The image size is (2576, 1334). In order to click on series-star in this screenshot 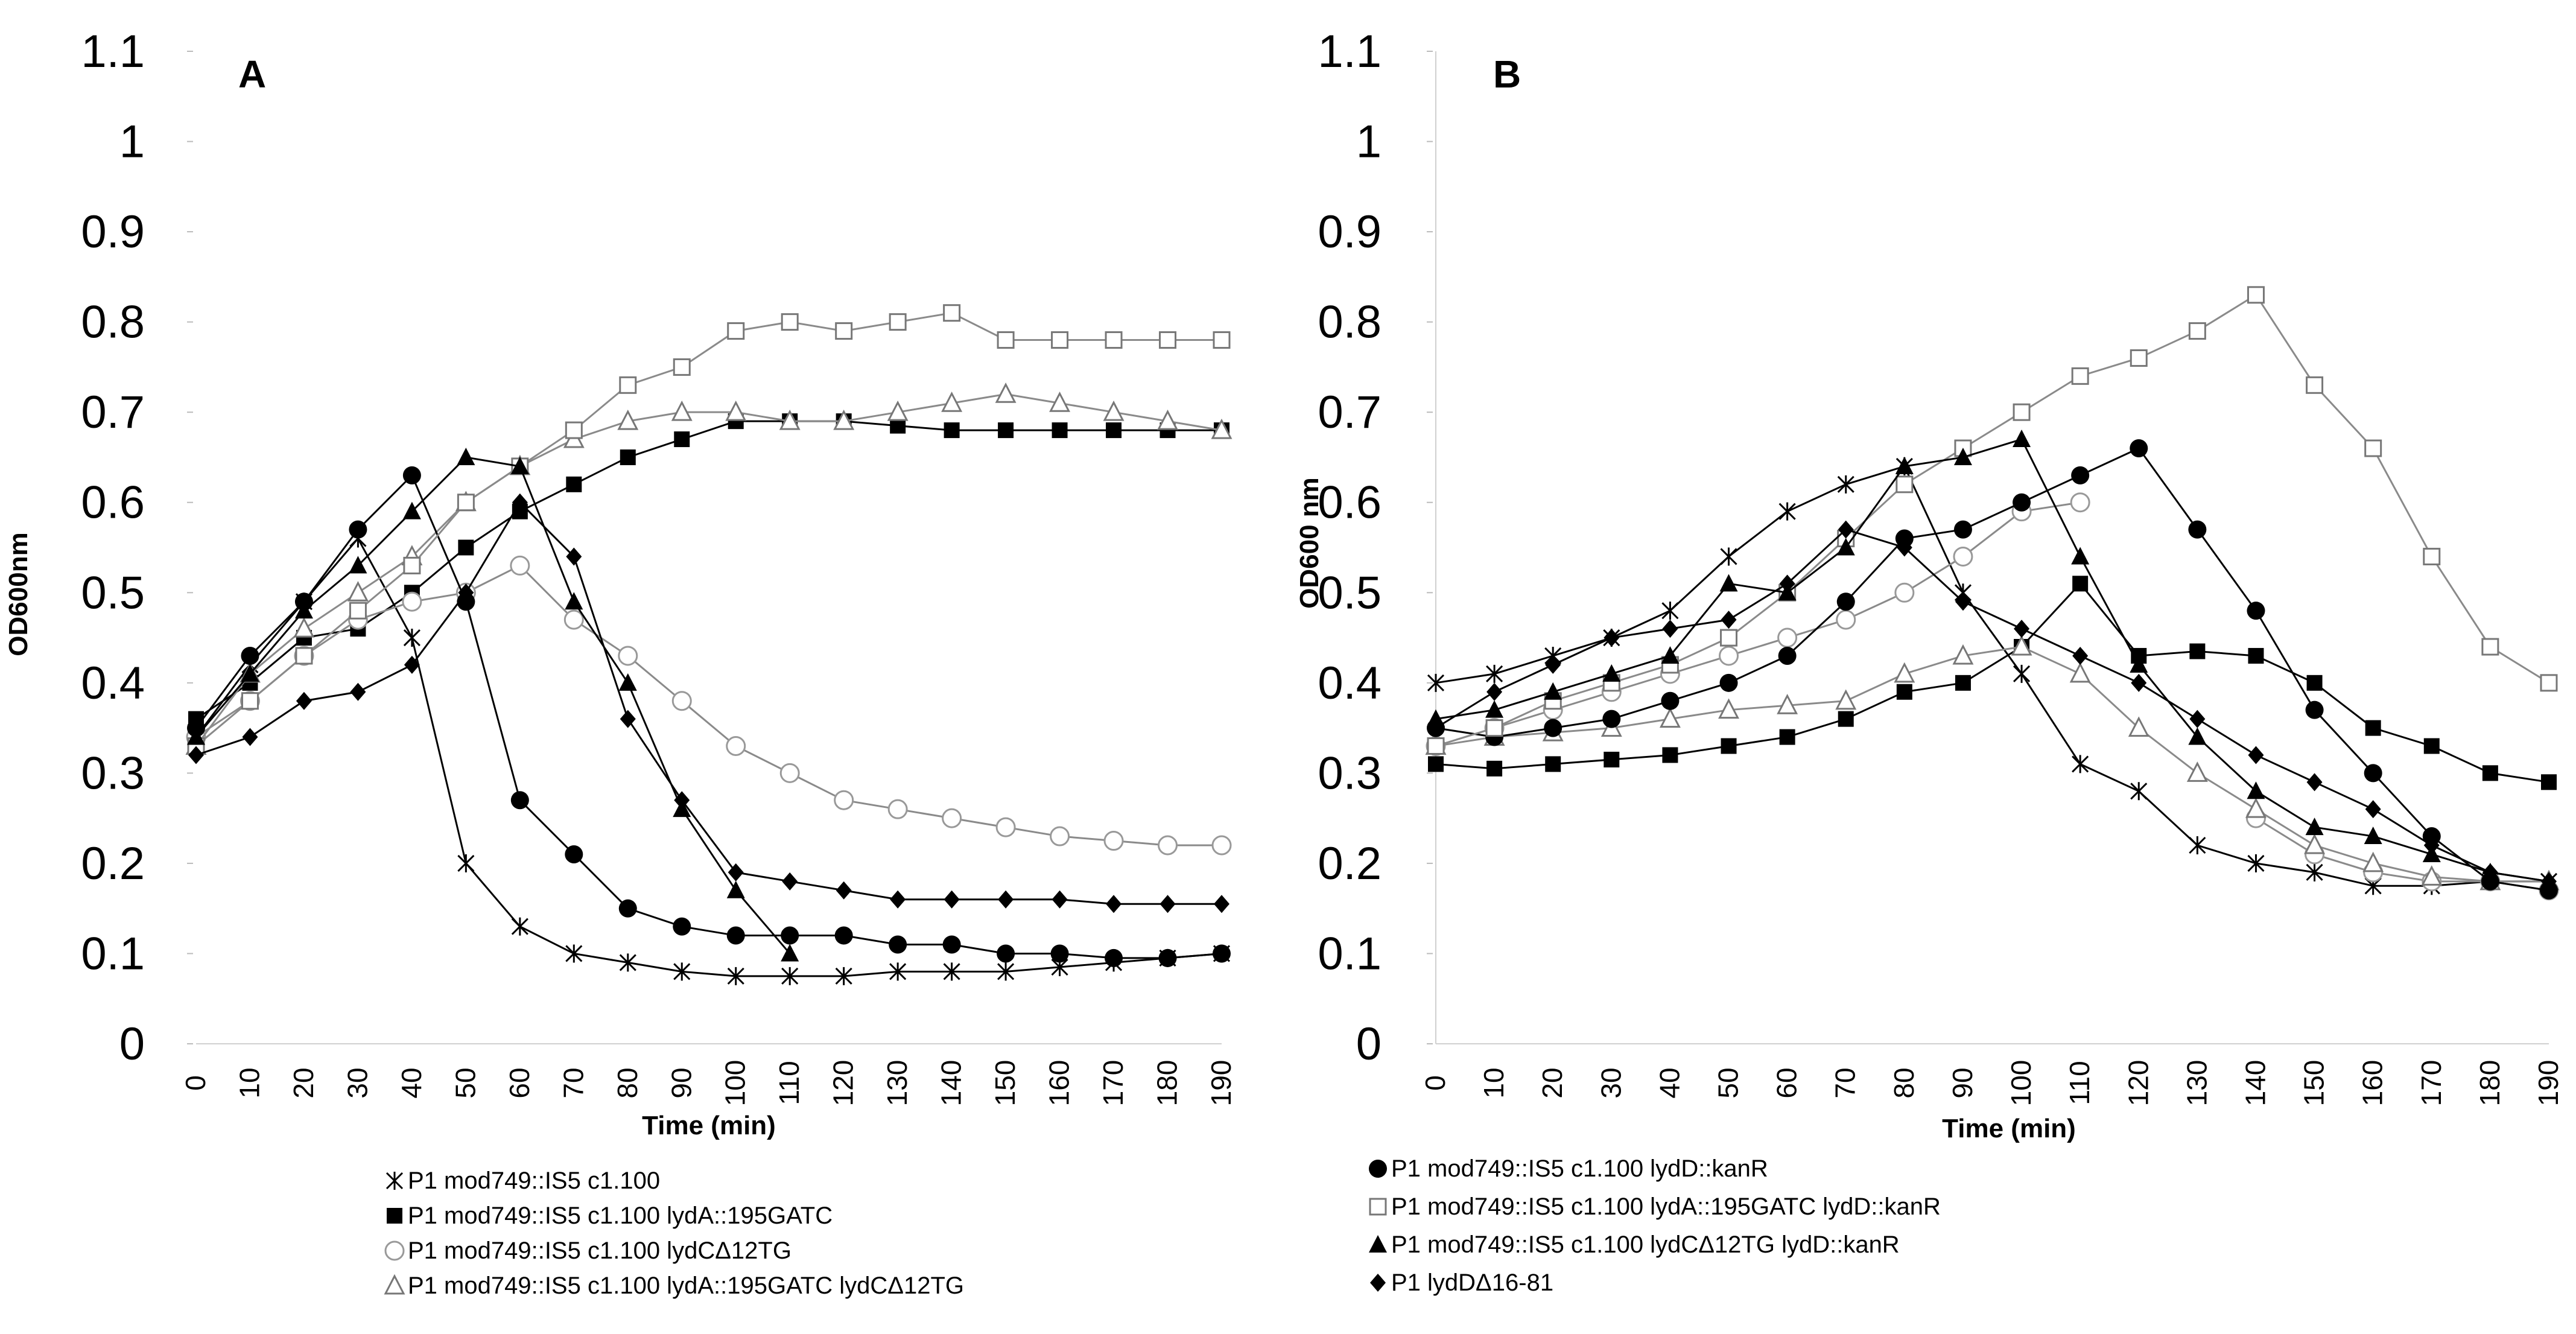, I will do `click(709, 757)`.